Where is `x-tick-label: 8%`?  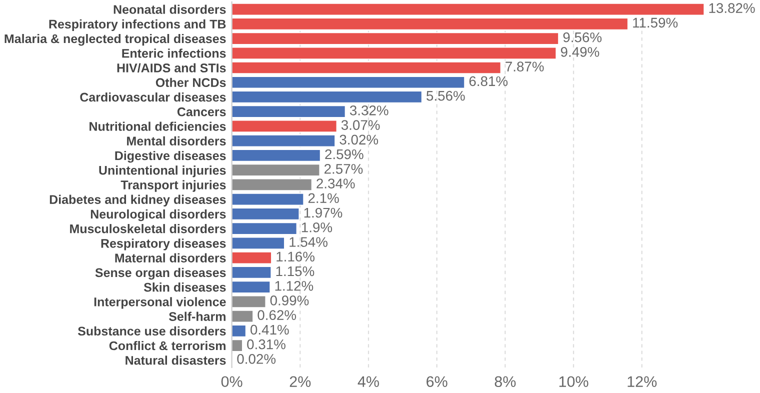
x-tick-label: 8% is located at coordinates (505, 382).